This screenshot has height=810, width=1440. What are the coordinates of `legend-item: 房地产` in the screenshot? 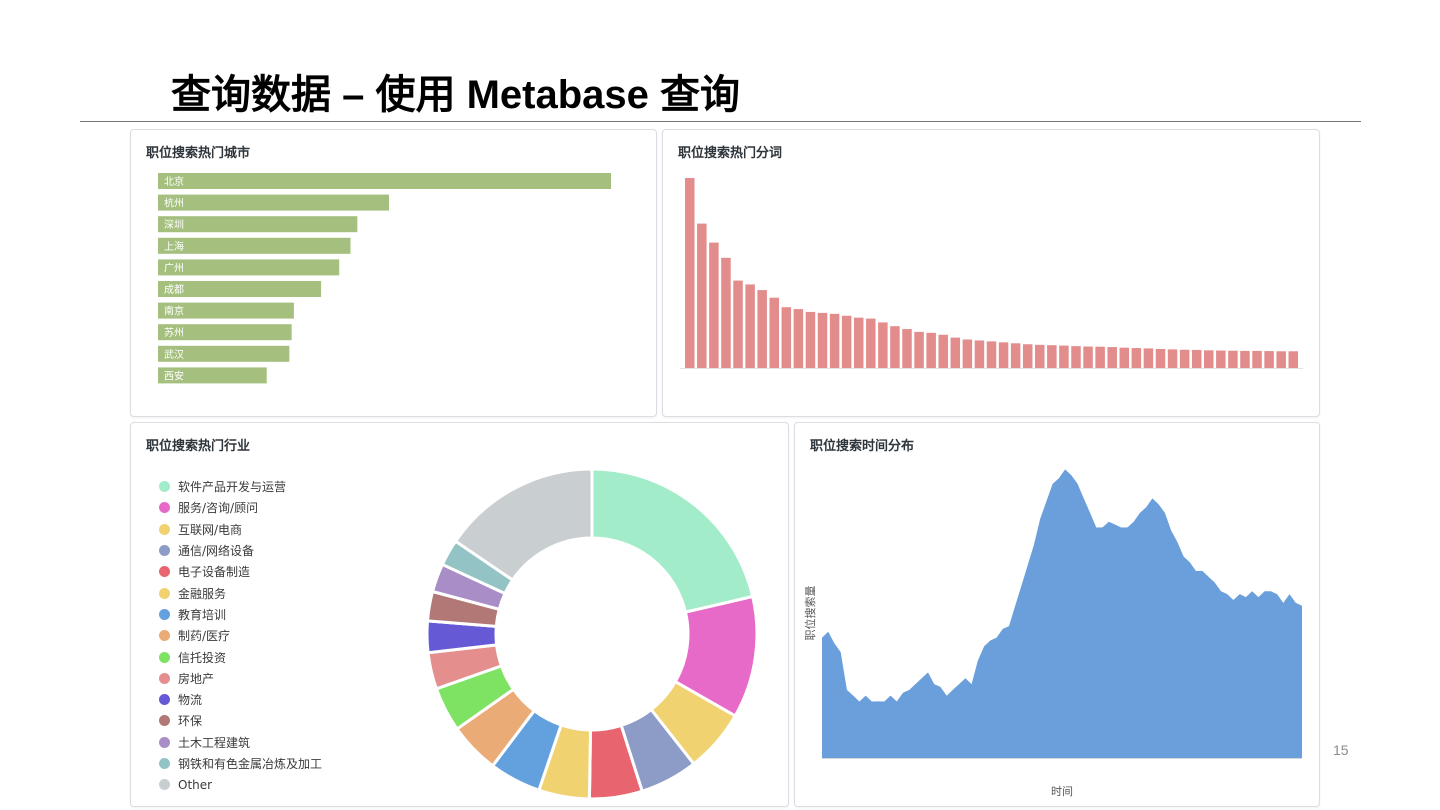 It's located at (240, 678).